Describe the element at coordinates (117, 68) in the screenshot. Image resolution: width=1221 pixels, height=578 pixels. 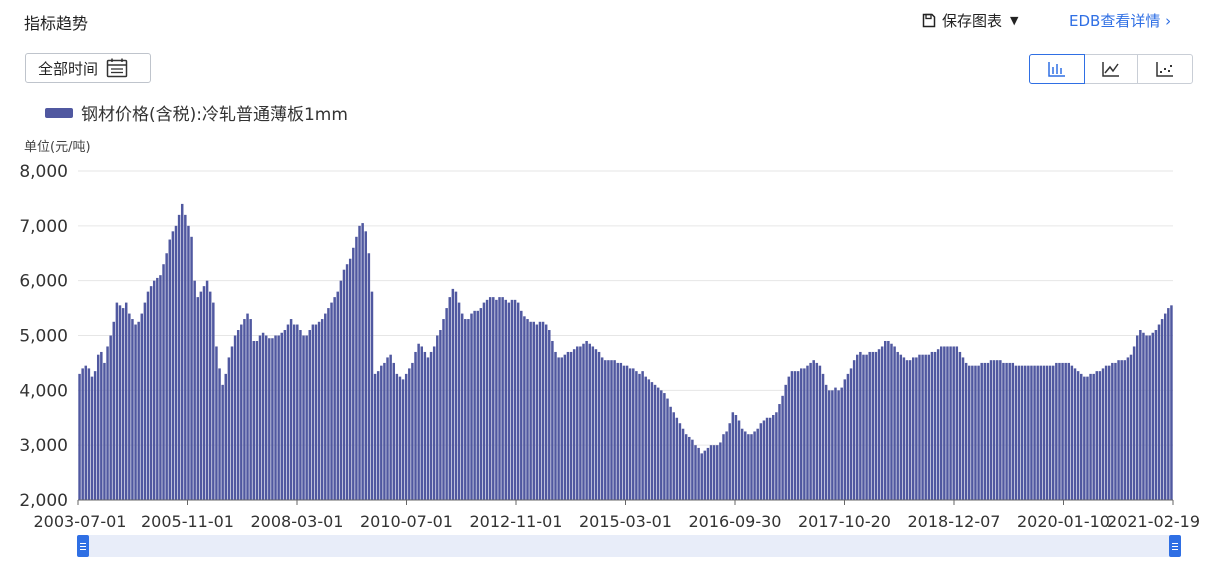
I see `calendar-icon` at that location.